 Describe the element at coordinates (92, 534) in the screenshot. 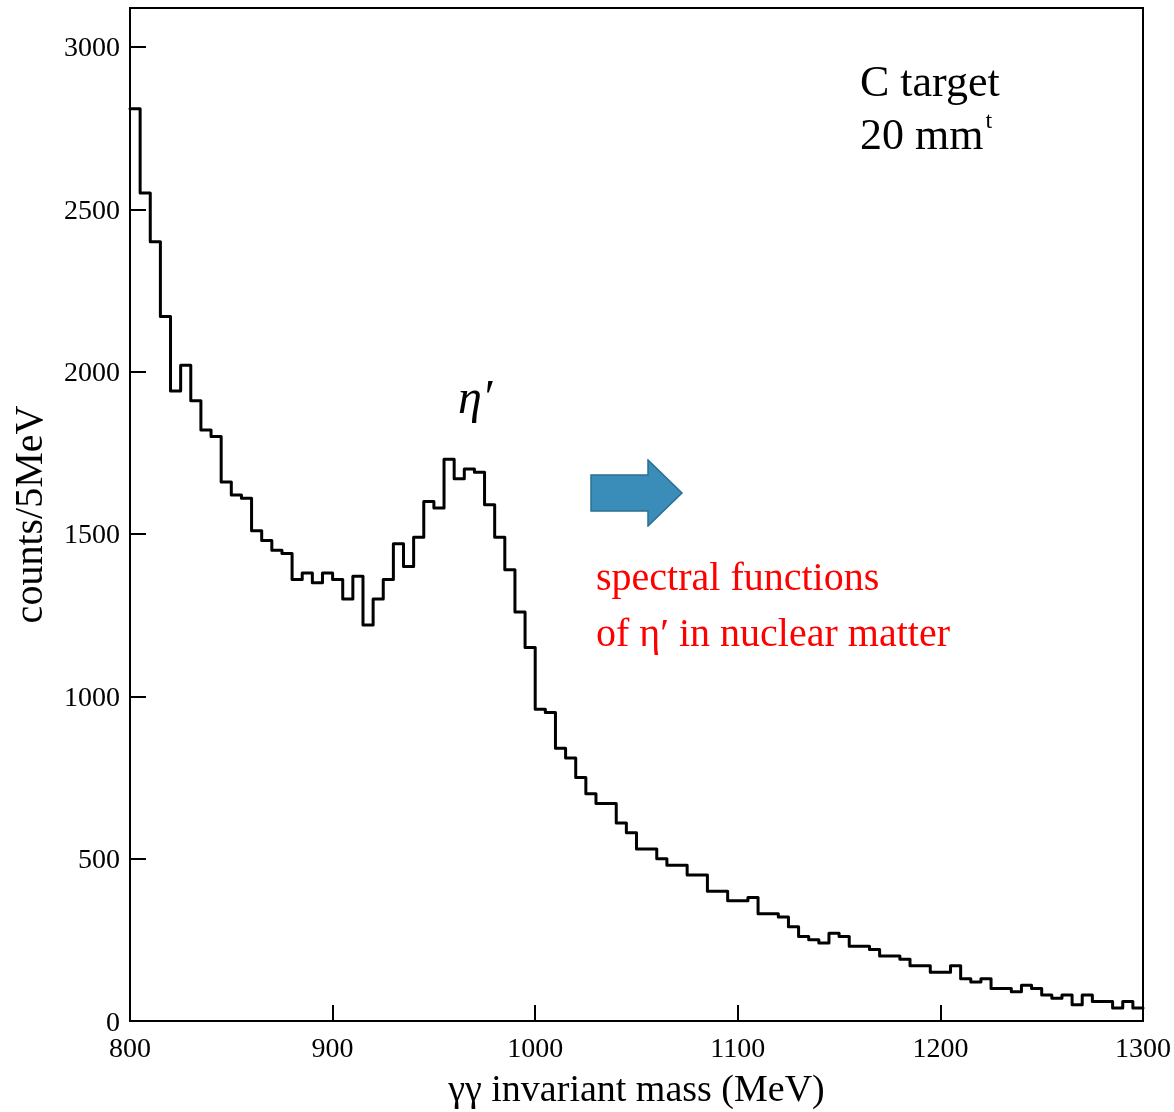

I see `y-tick-label: 1500` at that location.